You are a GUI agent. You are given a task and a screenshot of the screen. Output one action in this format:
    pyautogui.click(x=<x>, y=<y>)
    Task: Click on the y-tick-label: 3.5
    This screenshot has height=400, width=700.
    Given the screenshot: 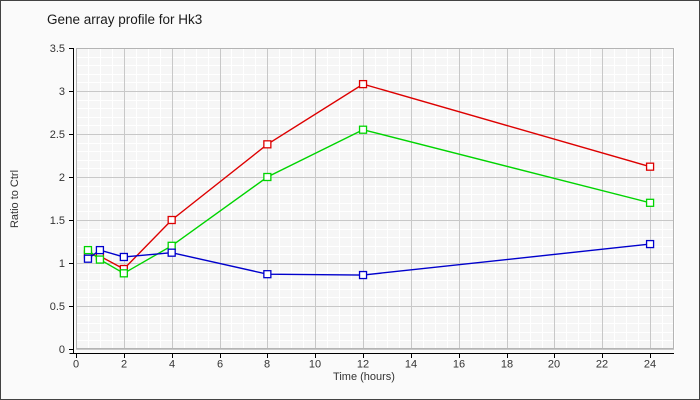 What is the action you would take?
    pyautogui.click(x=57, y=49)
    